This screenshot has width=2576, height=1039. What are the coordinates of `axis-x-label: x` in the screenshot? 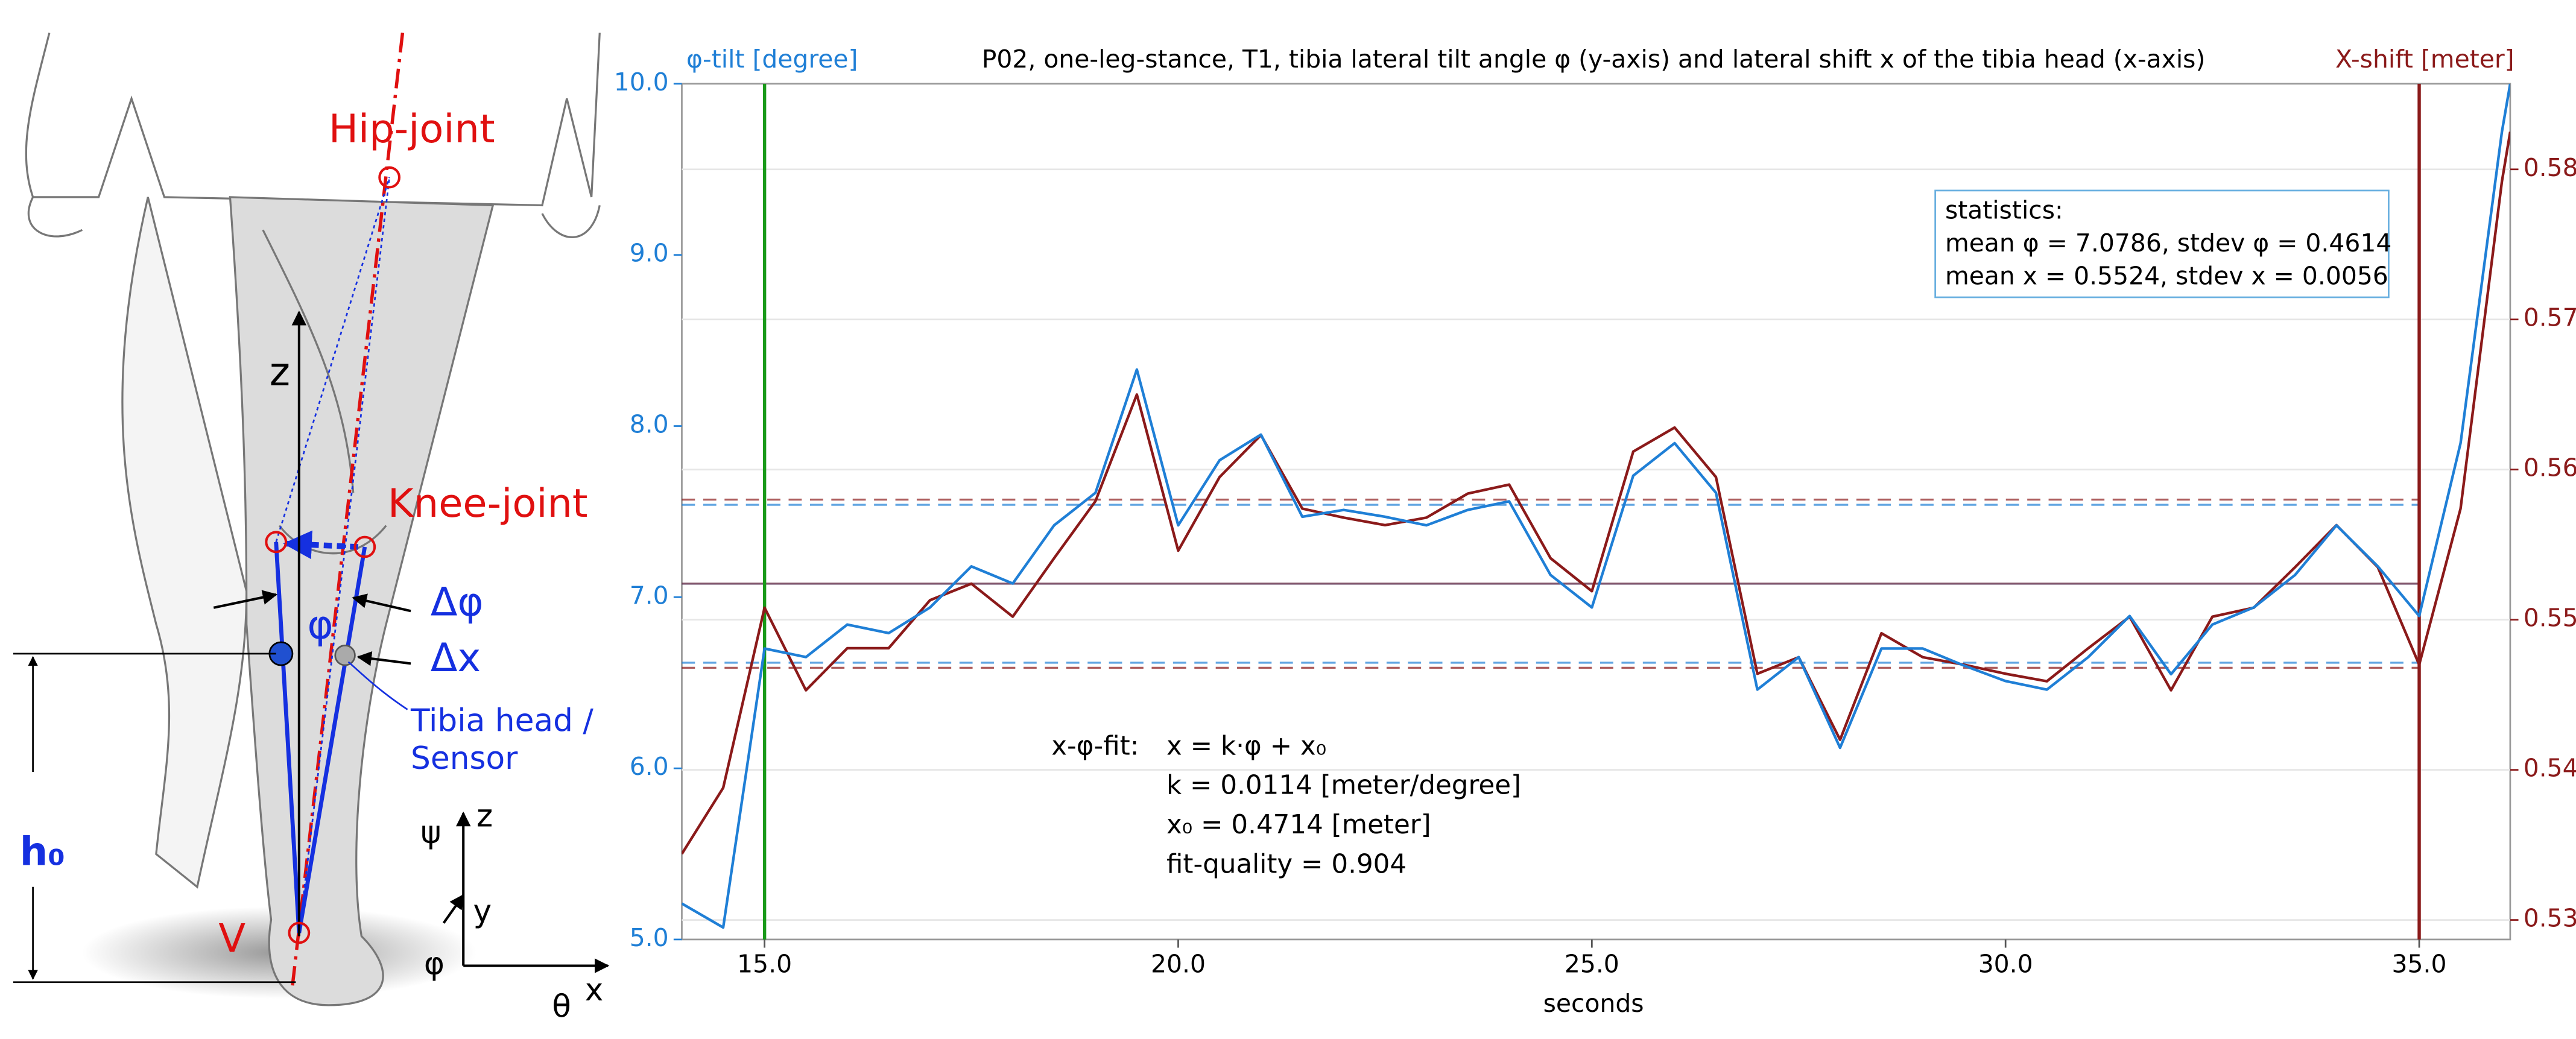 It's located at (594, 990).